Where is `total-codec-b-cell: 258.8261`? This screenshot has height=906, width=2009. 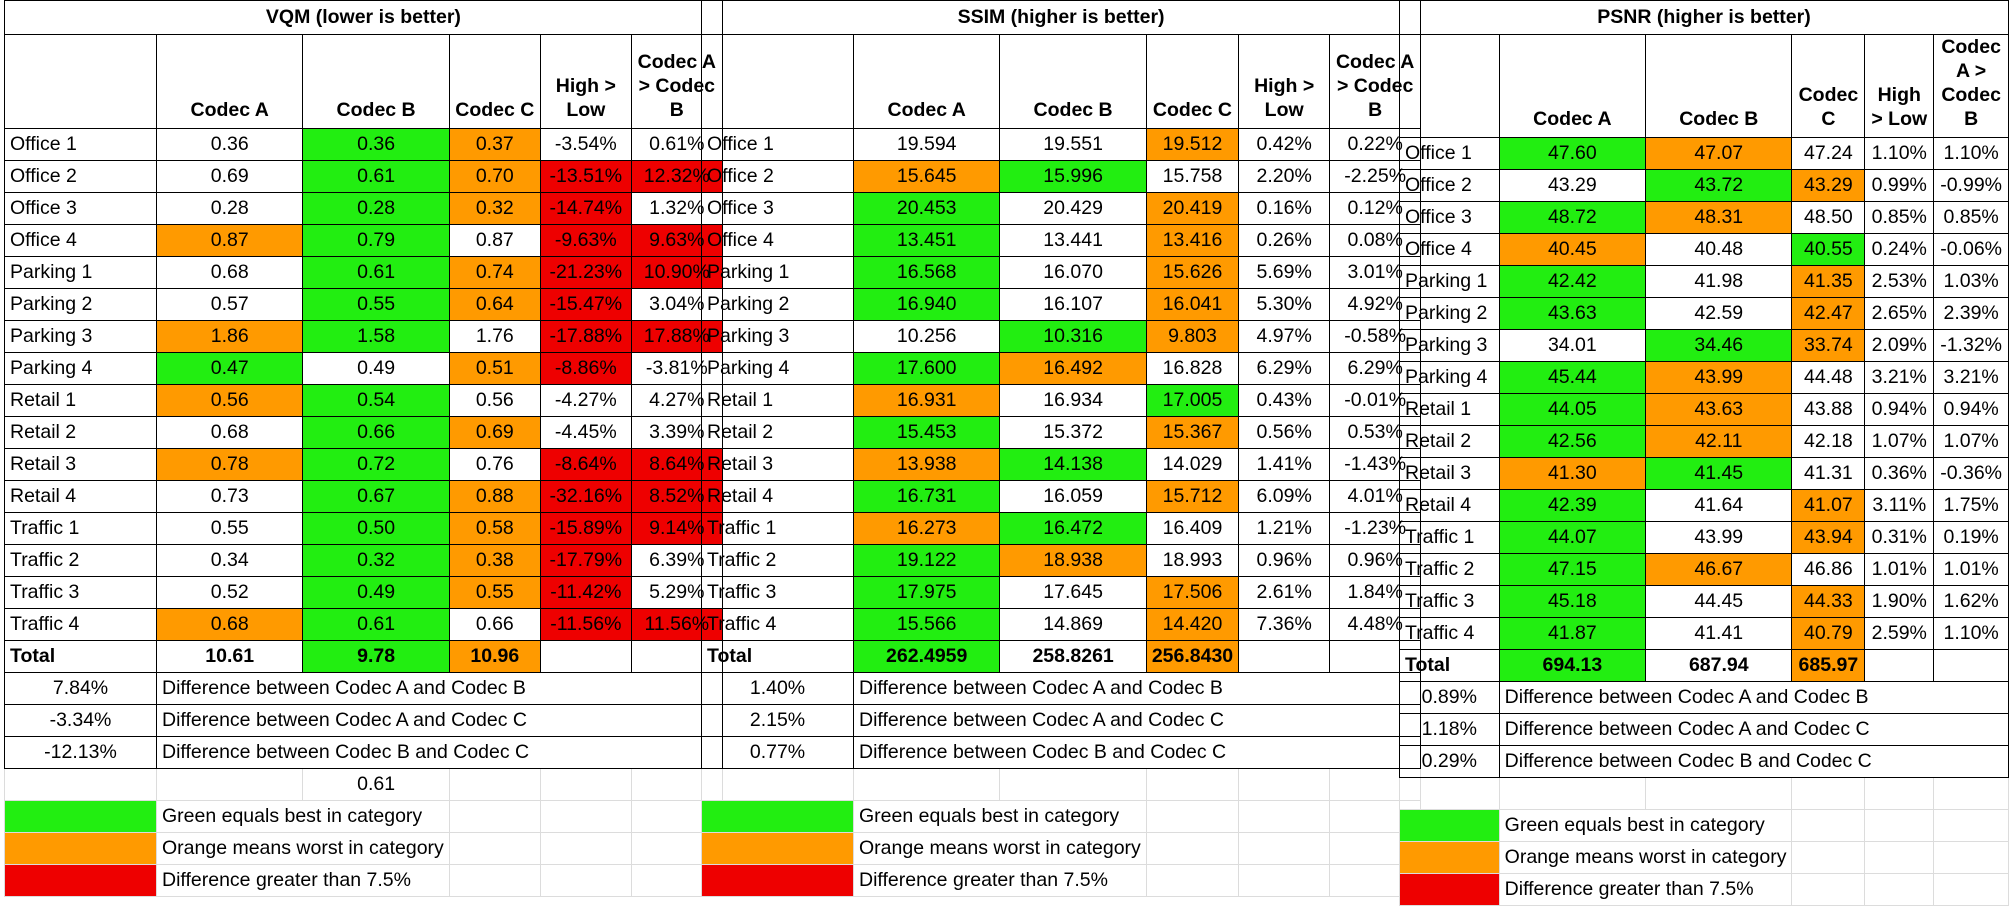
total-codec-b-cell: 258.8261 is located at coordinates (1073, 656).